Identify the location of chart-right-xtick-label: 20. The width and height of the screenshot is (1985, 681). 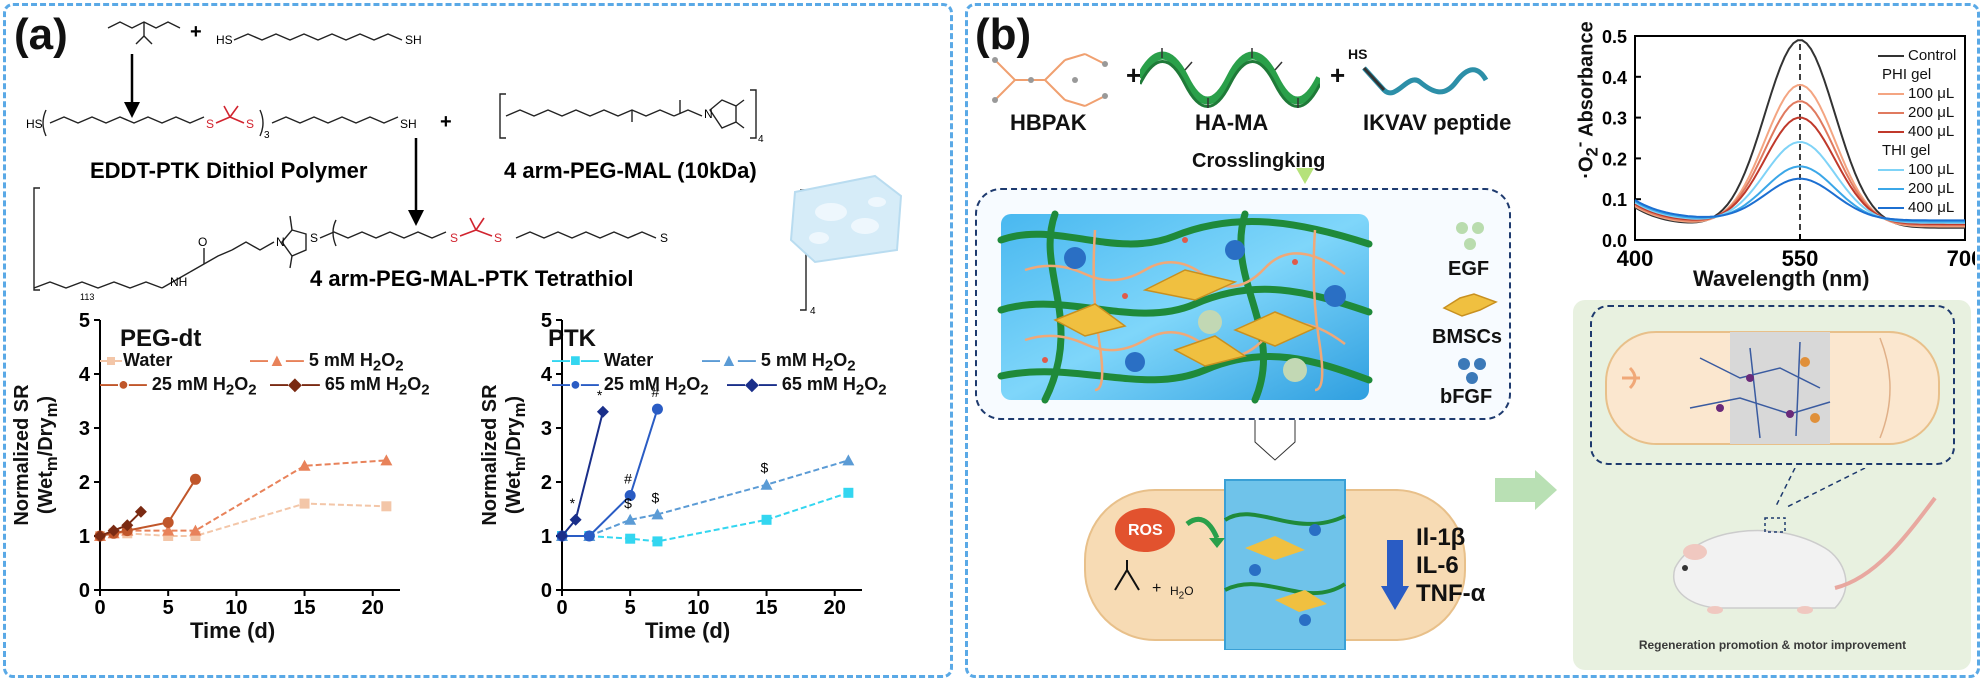
(835, 608).